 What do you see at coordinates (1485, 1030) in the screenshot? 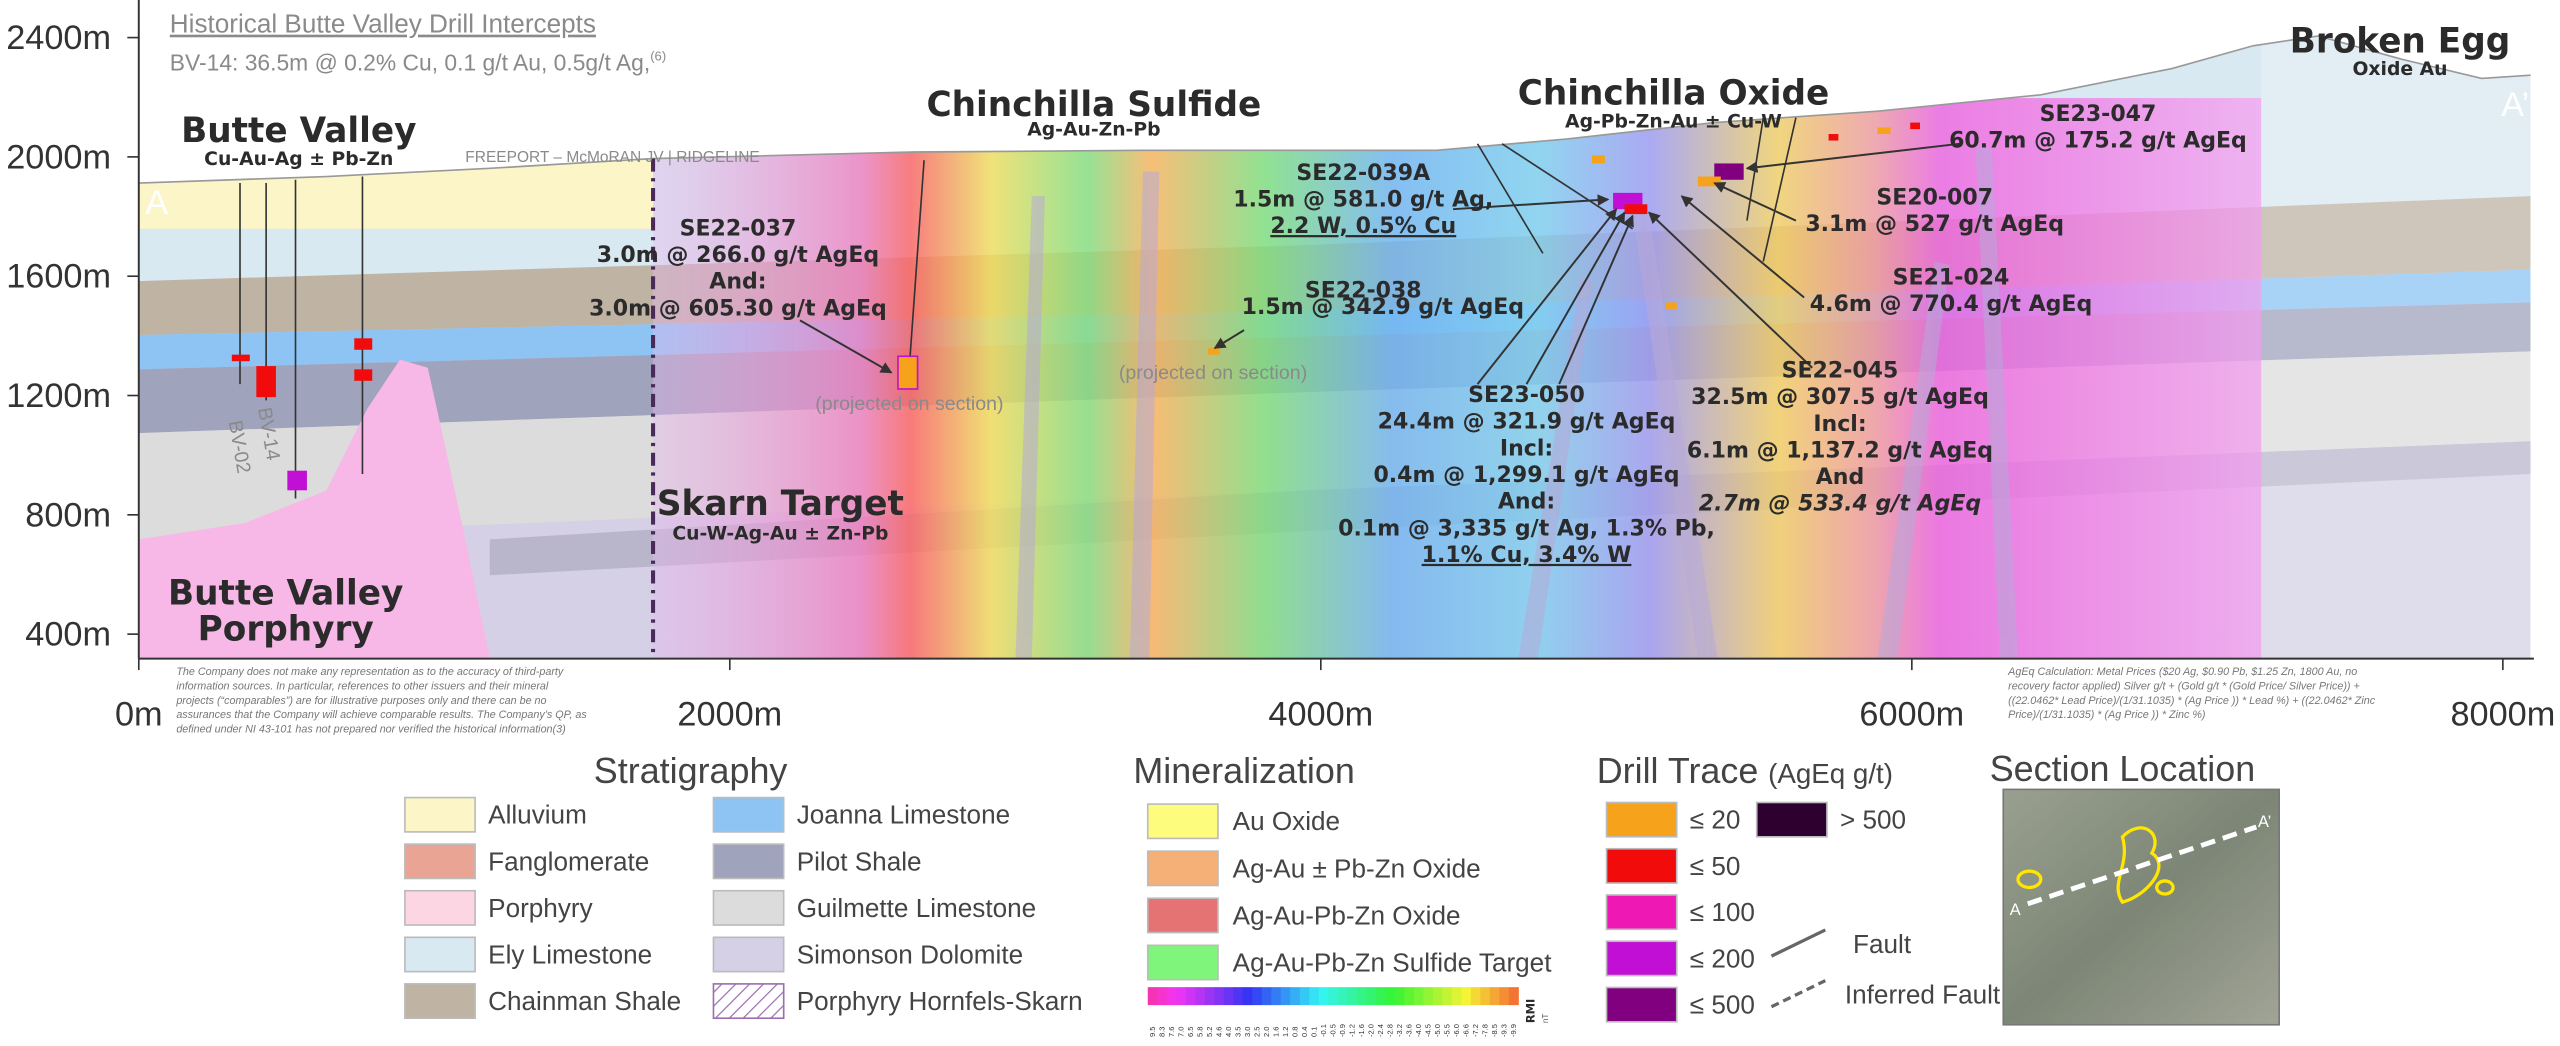
I see `colorbar-label: -7.8` at bounding box center [1485, 1030].